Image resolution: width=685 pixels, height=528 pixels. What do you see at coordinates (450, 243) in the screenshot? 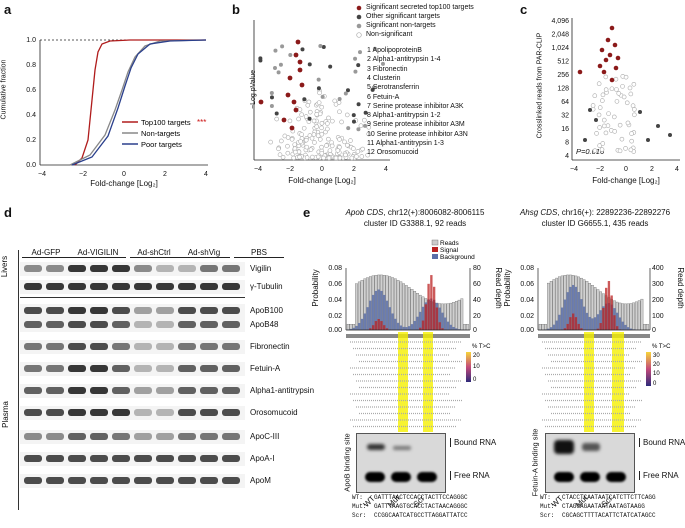
I see `e-left-legend-reads: Reads` at bounding box center [450, 243].